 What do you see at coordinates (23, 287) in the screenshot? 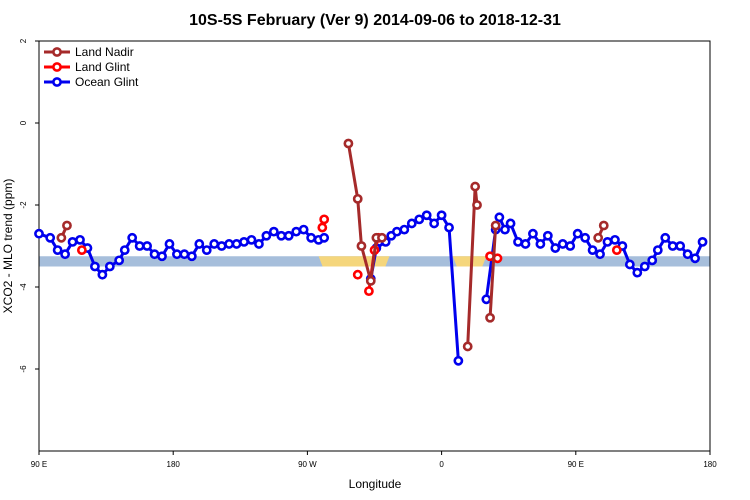
I see `y-tick-label-3: -4` at bounding box center [23, 287].